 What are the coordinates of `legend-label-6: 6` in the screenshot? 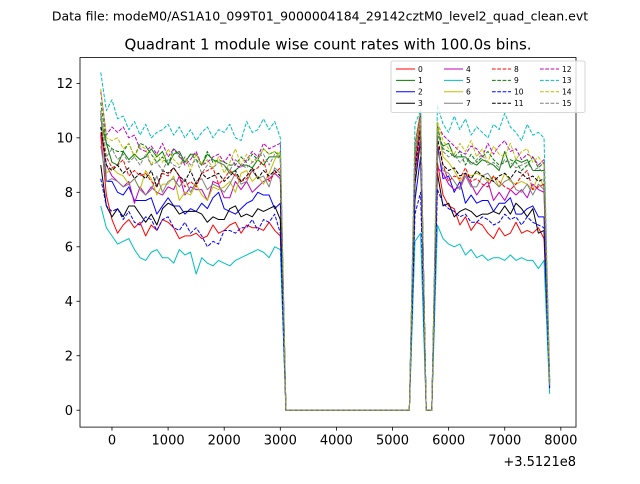 It's located at (468, 92).